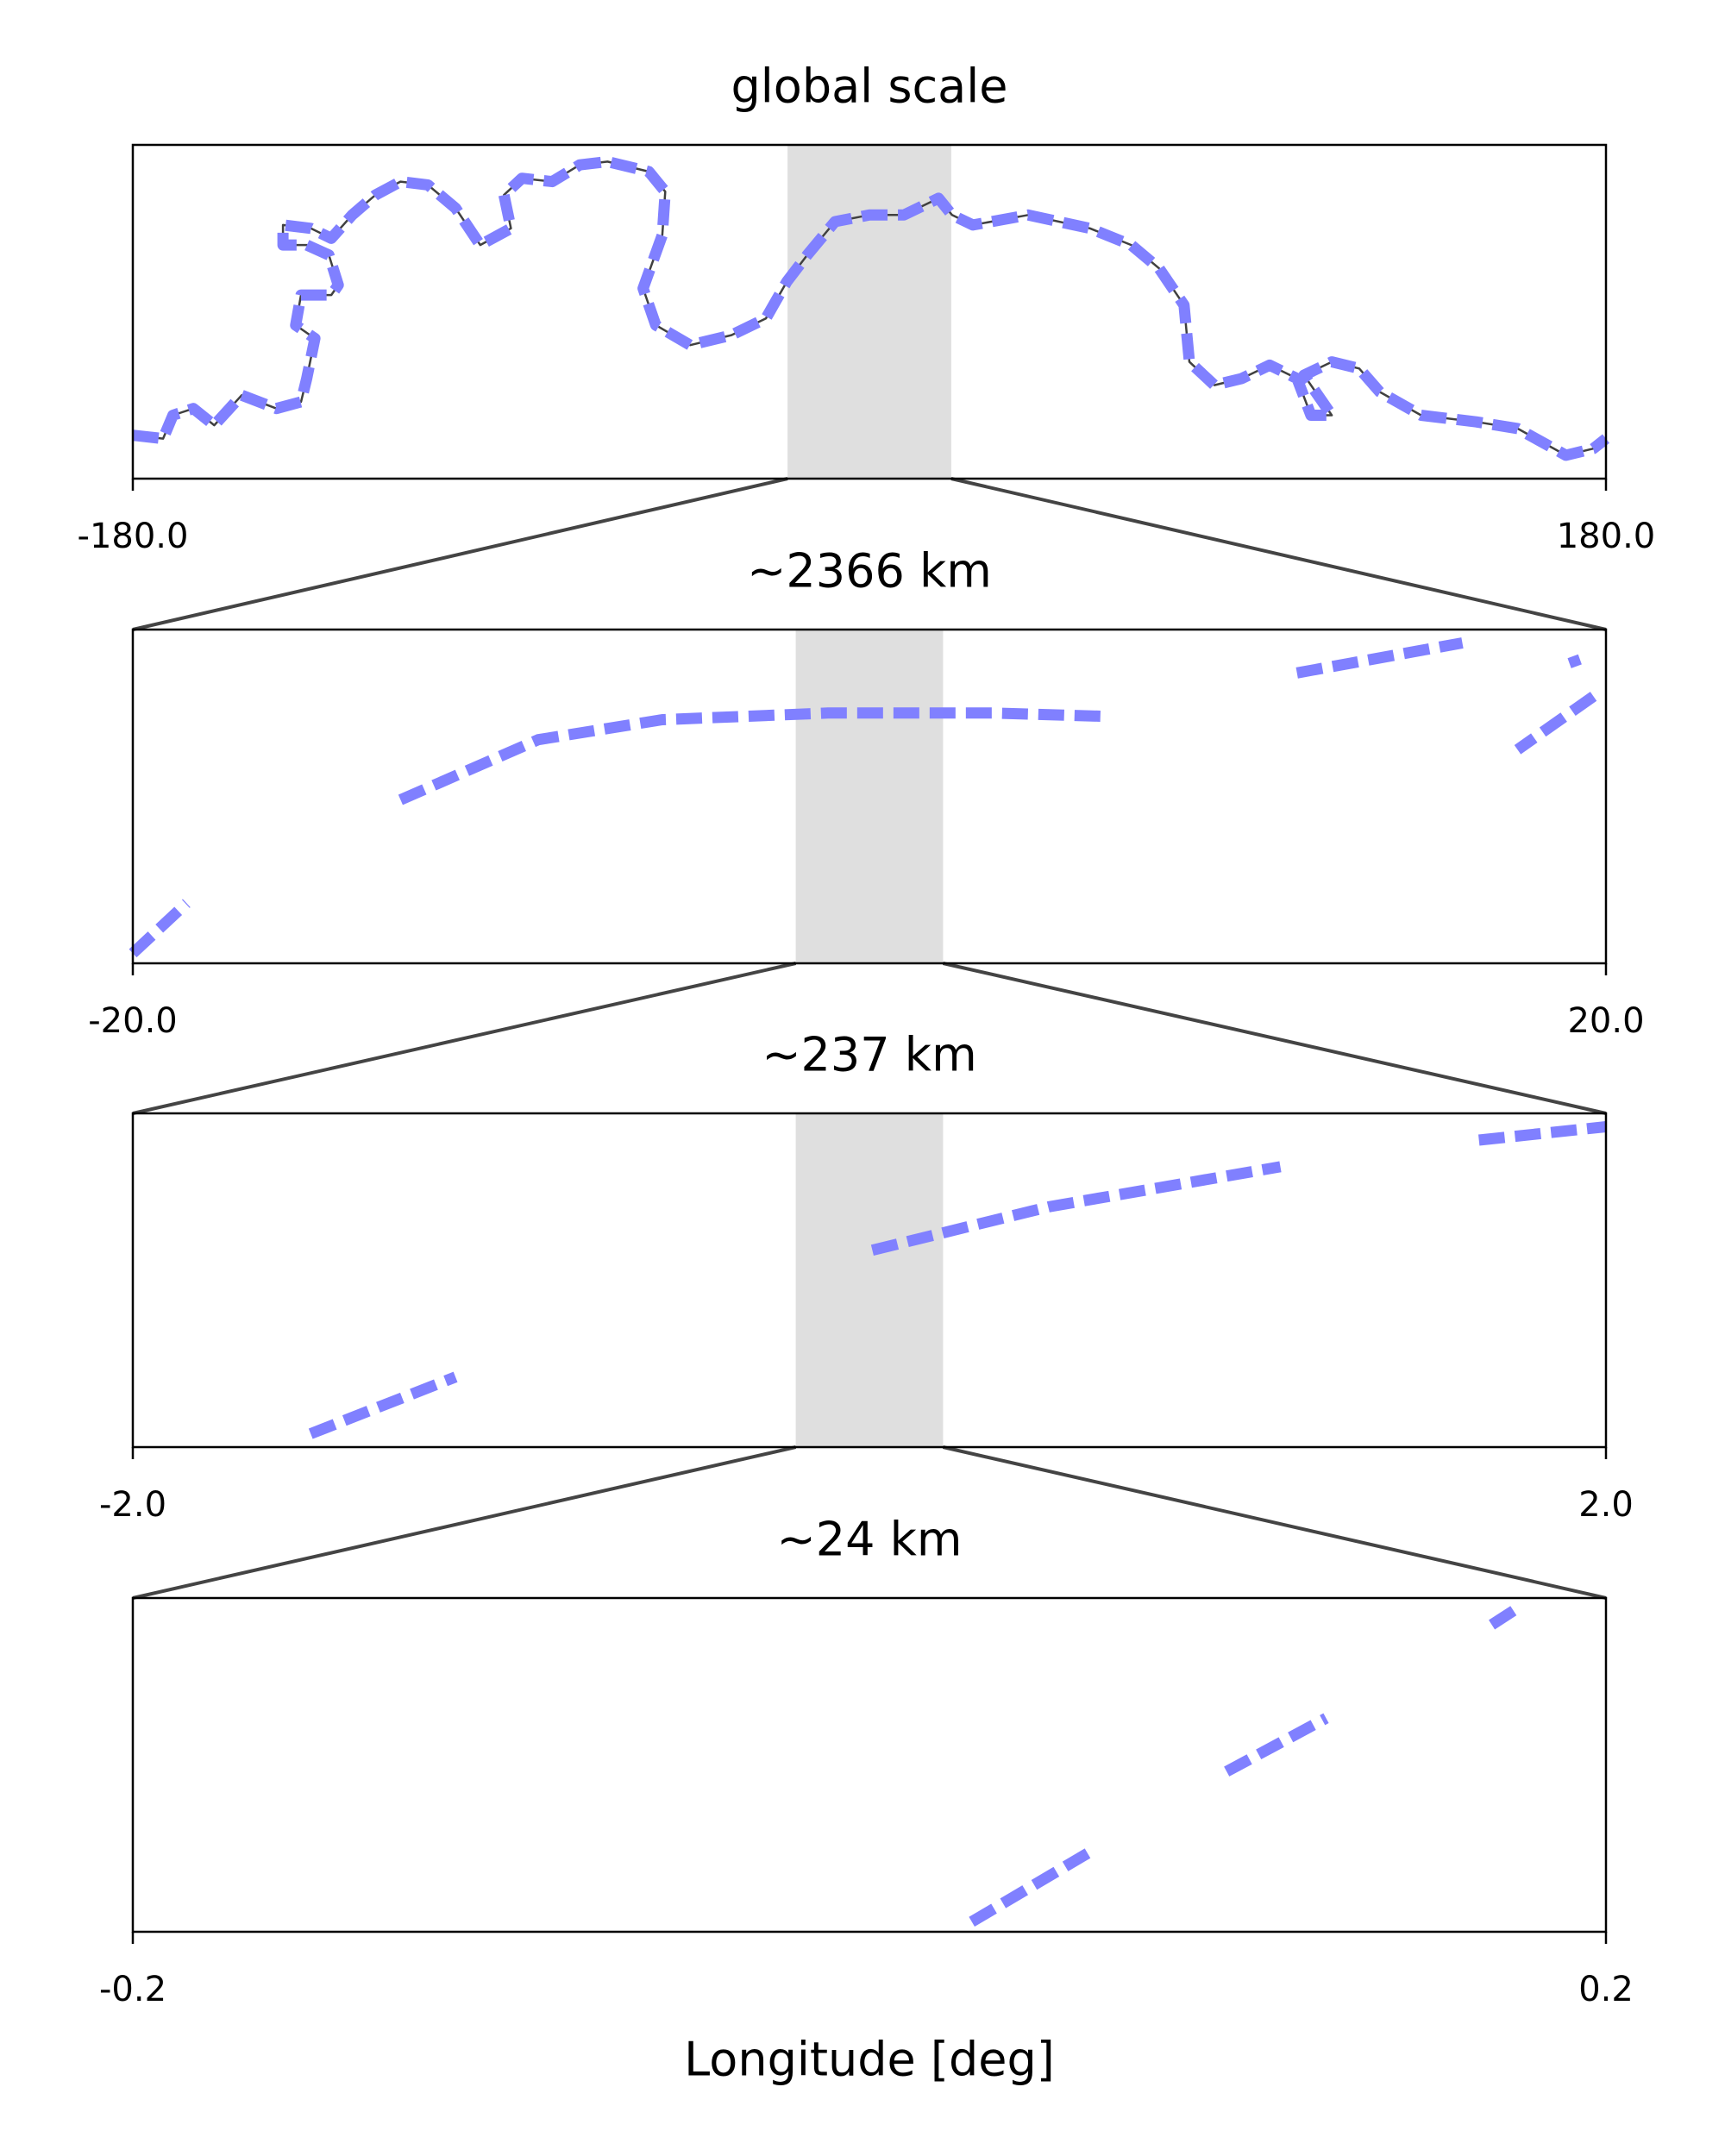  What do you see at coordinates (1606, 1021) in the screenshot?
I see `x-tick-label: 20.0` at bounding box center [1606, 1021].